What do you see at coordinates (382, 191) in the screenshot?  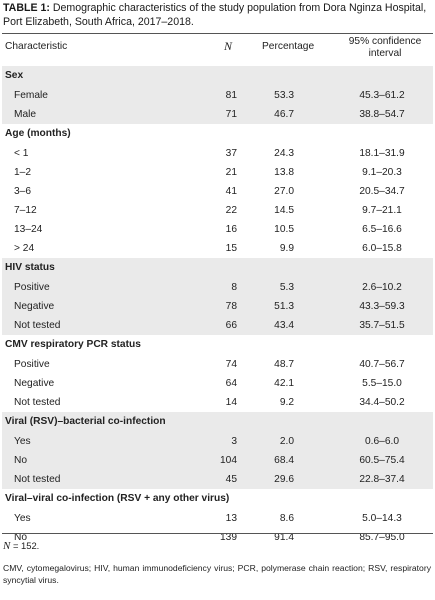 I see `row-confidence-interval: 20.5–34.7` at bounding box center [382, 191].